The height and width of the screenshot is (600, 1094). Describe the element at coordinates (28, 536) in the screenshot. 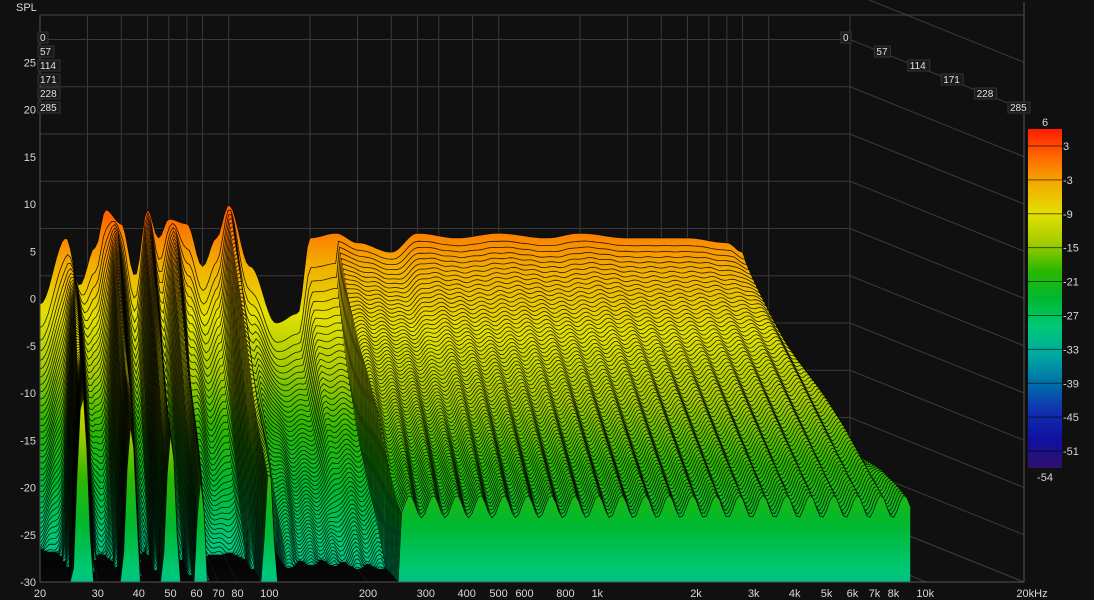

I see `y-tick-label: -25` at that location.